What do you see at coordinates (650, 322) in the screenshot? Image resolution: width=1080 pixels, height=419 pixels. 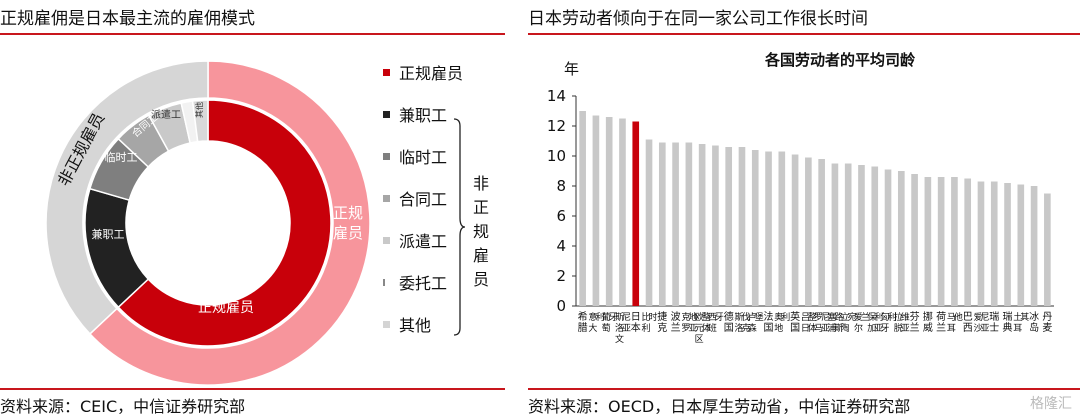 I see `x-tick-label: 比利时` at bounding box center [650, 322].